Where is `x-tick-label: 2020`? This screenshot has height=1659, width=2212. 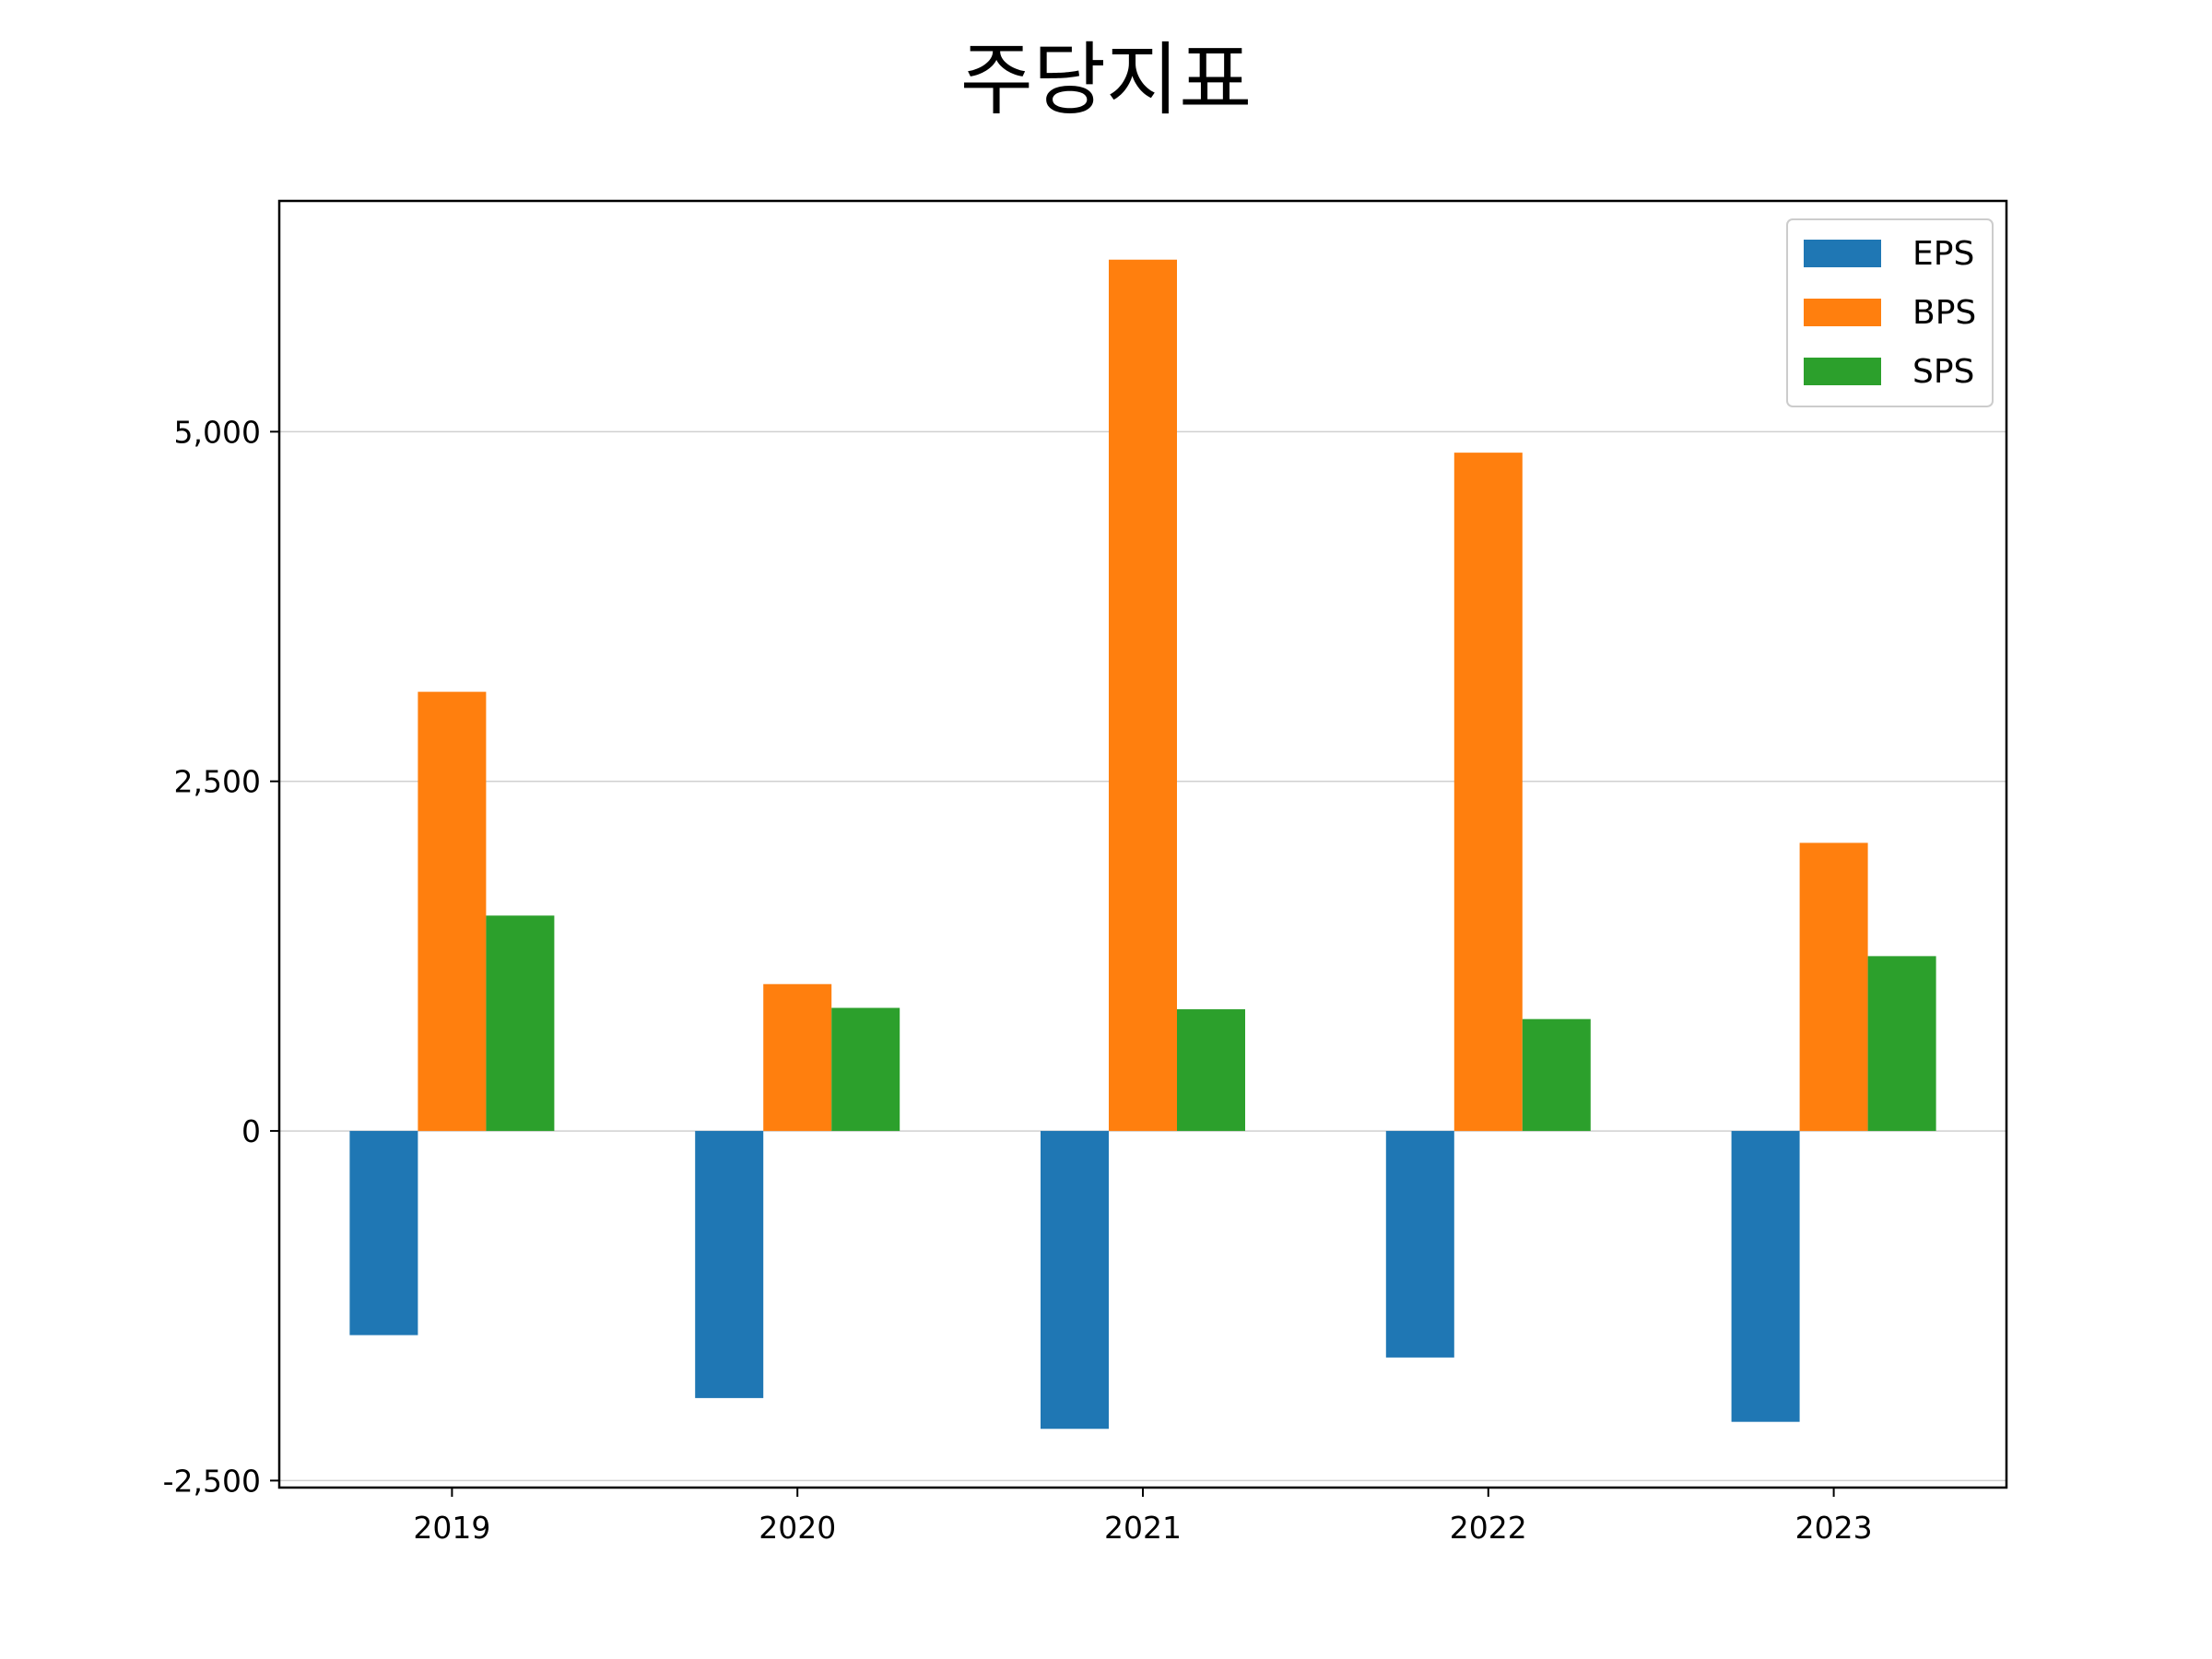 x-tick-label: 2020 is located at coordinates (797, 1528).